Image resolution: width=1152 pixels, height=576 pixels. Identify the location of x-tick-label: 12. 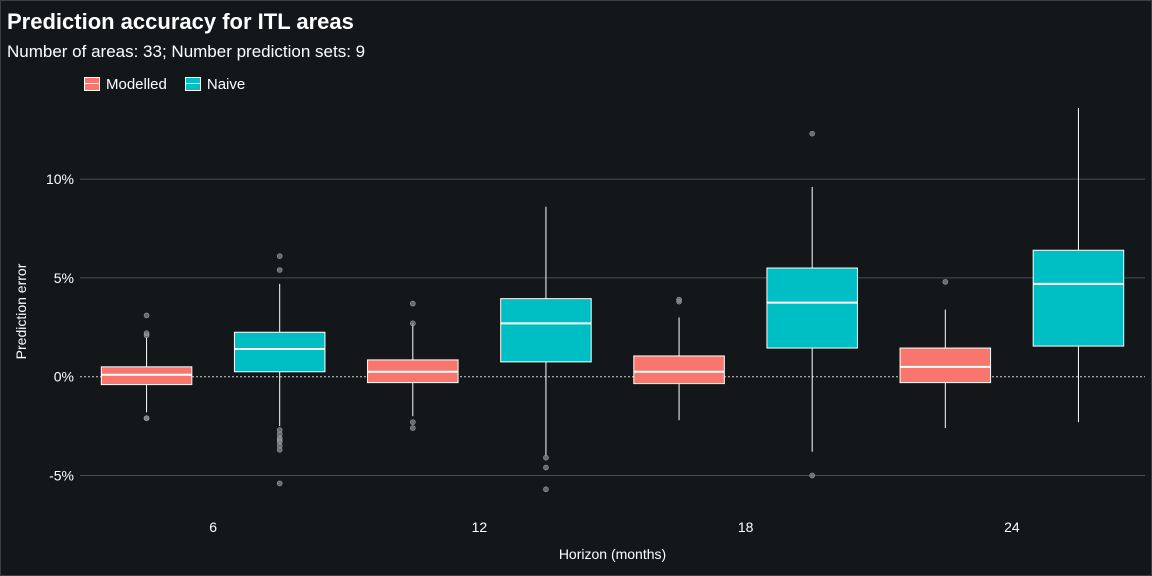
(480, 527).